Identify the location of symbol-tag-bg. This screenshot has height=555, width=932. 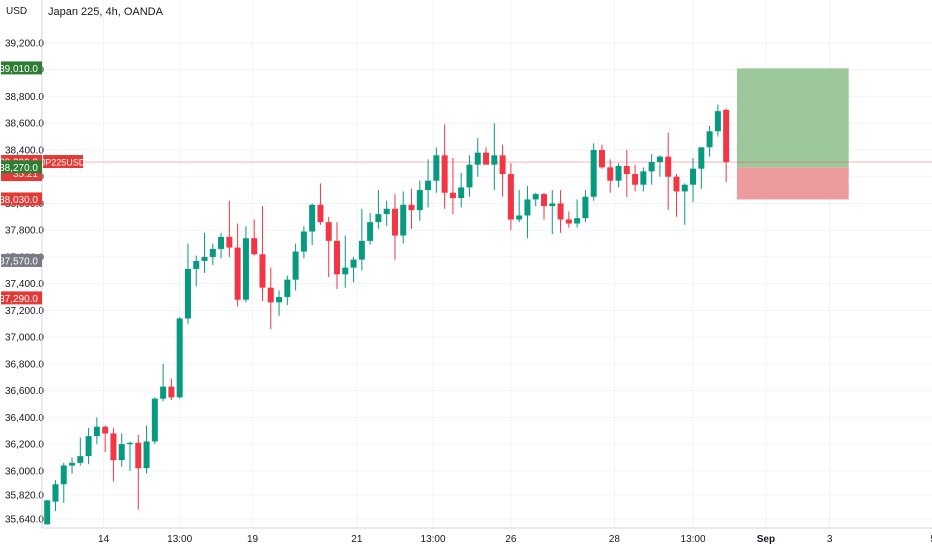
(63, 162).